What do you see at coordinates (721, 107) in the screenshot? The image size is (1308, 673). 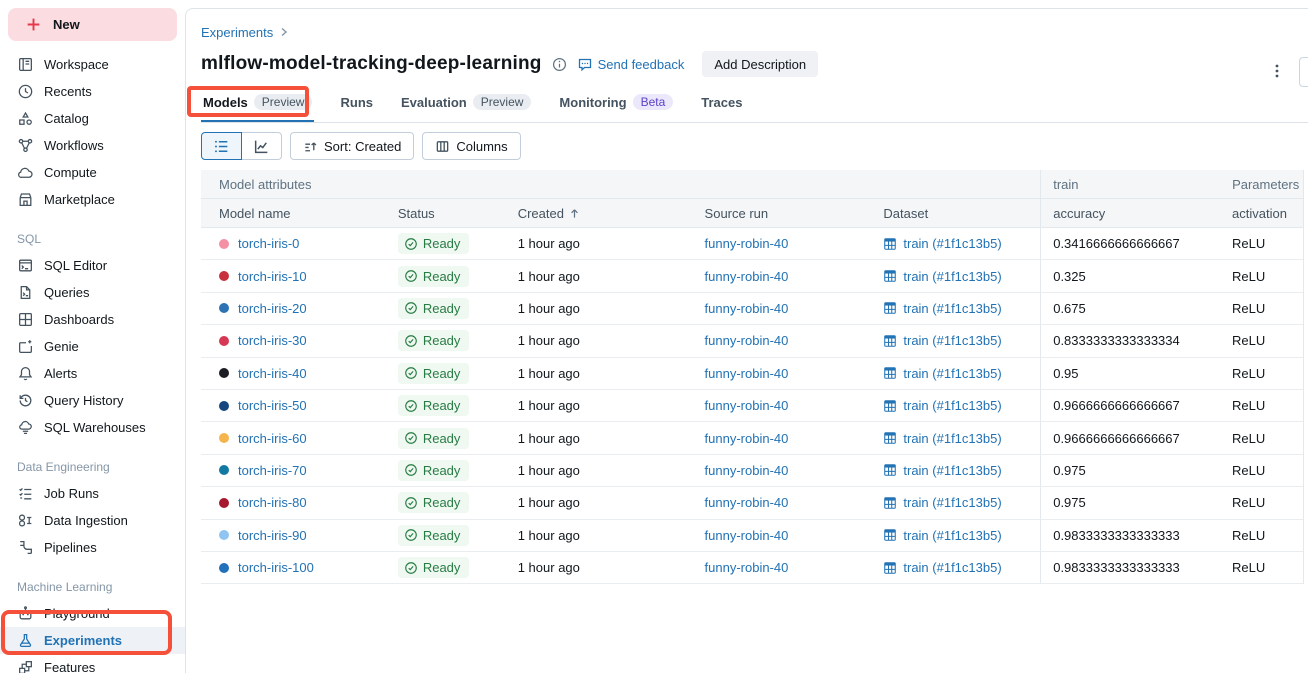 I see `tab-traces: Traces` at bounding box center [721, 107].